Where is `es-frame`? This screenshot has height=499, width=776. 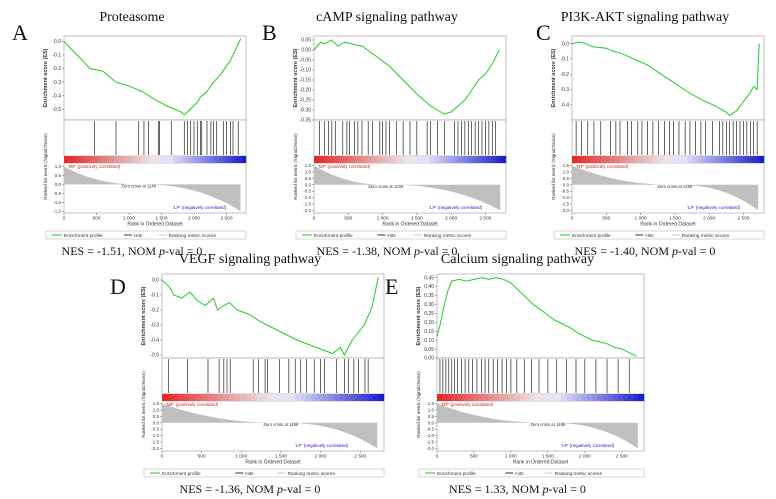 es-frame is located at coordinates (155, 78).